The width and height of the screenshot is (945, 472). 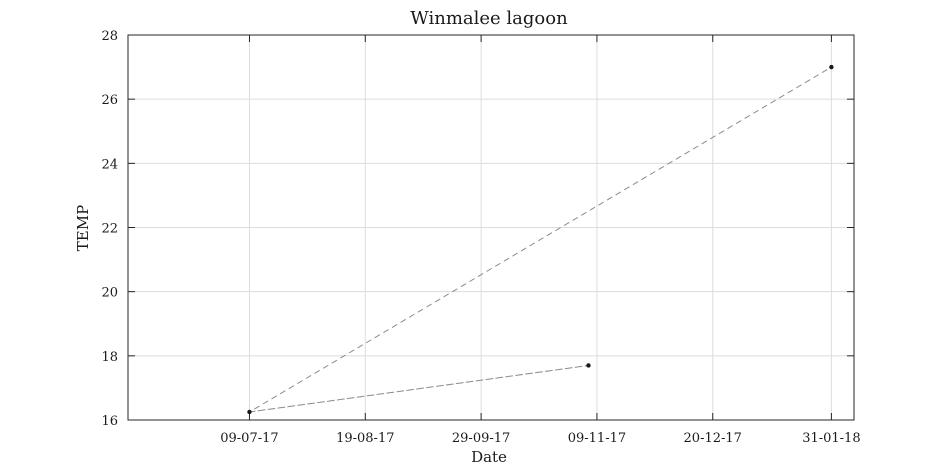 I want to click on y-tick-label: 24, so click(x=109, y=164).